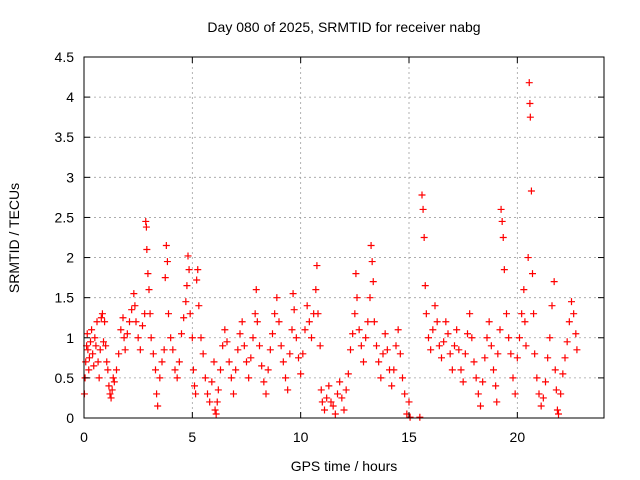 The image size is (640, 480). Describe the element at coordinates (70, 258) in the screenshot. I see `y-tick-label: 2` at that location.